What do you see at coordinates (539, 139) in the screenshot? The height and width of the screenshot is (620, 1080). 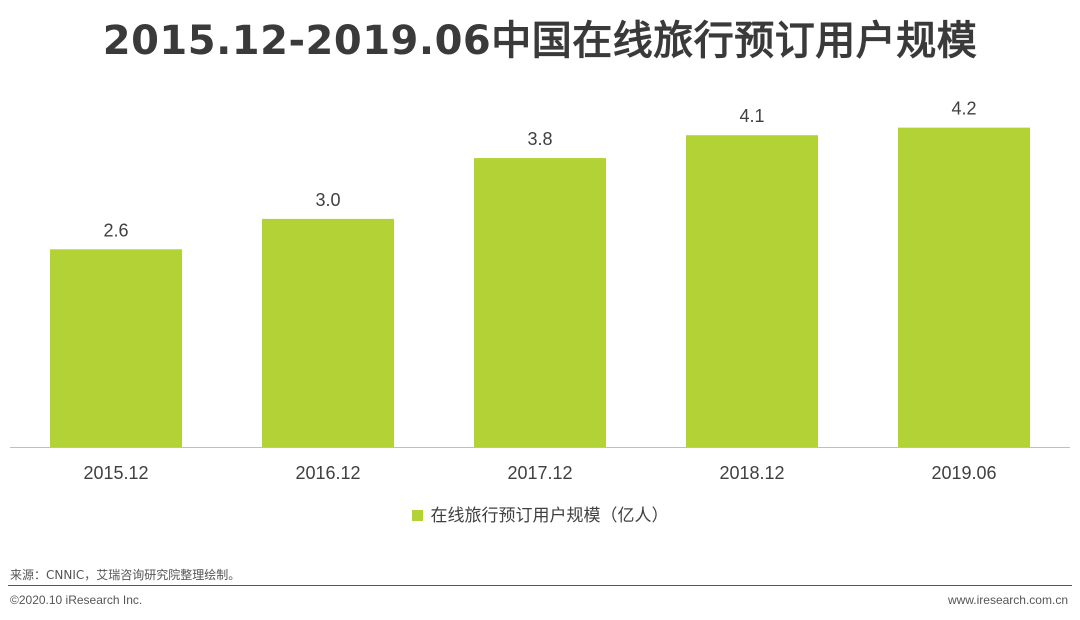 I see `data-label-2017.12: 3.8` at bounding box center [539, 139].